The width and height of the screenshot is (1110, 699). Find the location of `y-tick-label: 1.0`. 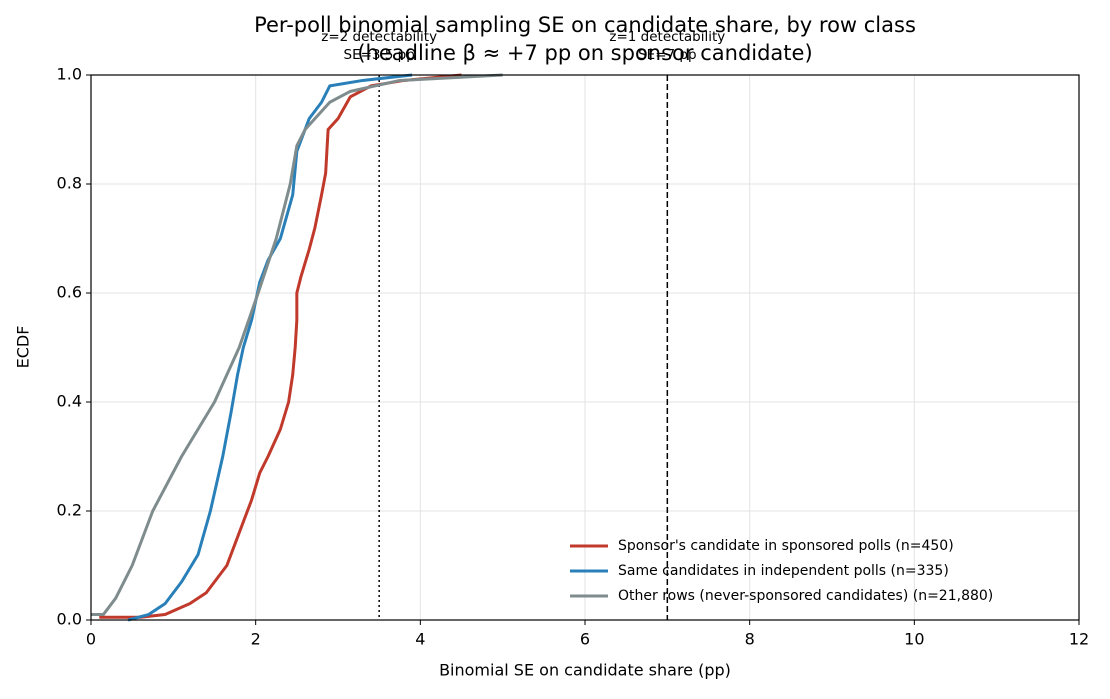

y-tick-label: 1.0 is located at coordinates (69, 74).